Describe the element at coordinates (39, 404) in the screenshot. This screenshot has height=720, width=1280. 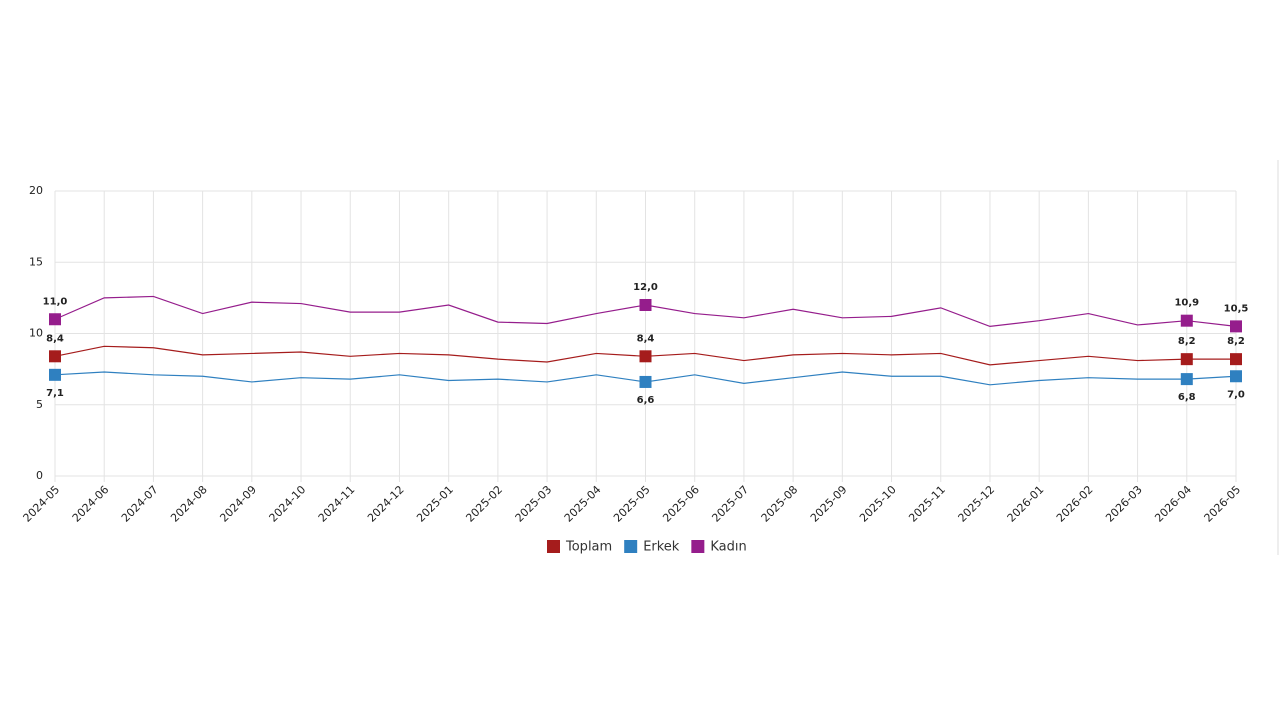
I see `y-tick-label: 5` at that location.